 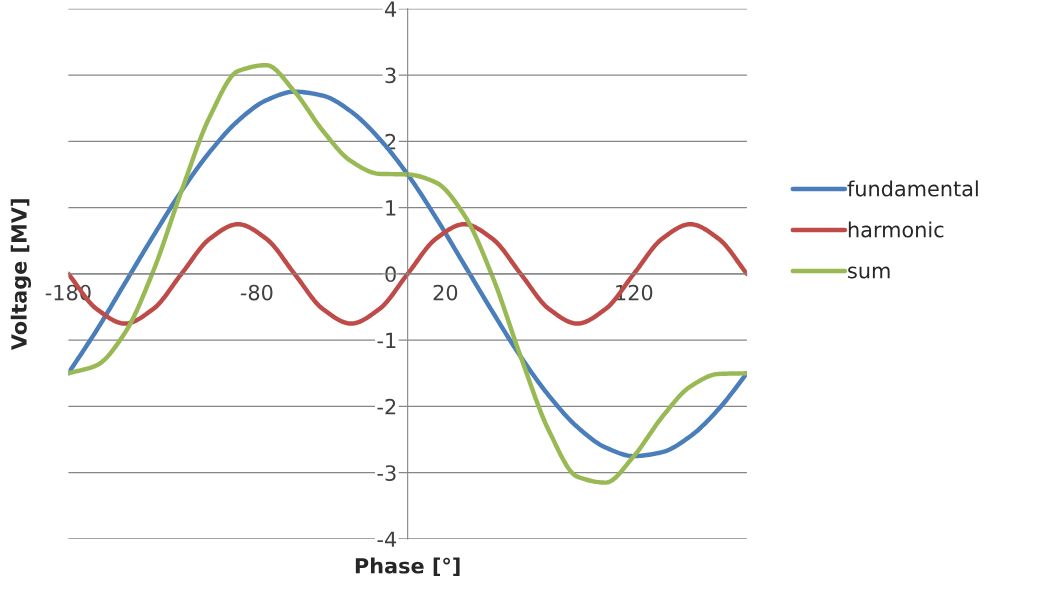 What do you see at coordinates (390, 75) in the screenshot?
I see `y-tick-label: 3` at bounding box center [390, 75].